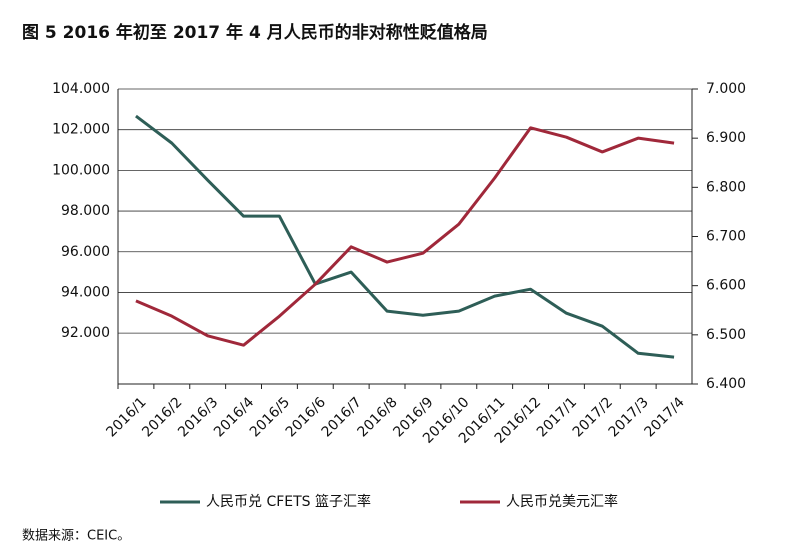 Image resolution: width=804 pixels, height=558 pixels. Describe the element at coordinates (81, 130) in the screenshot. I see `y-tick-label: 102.000` at that location.